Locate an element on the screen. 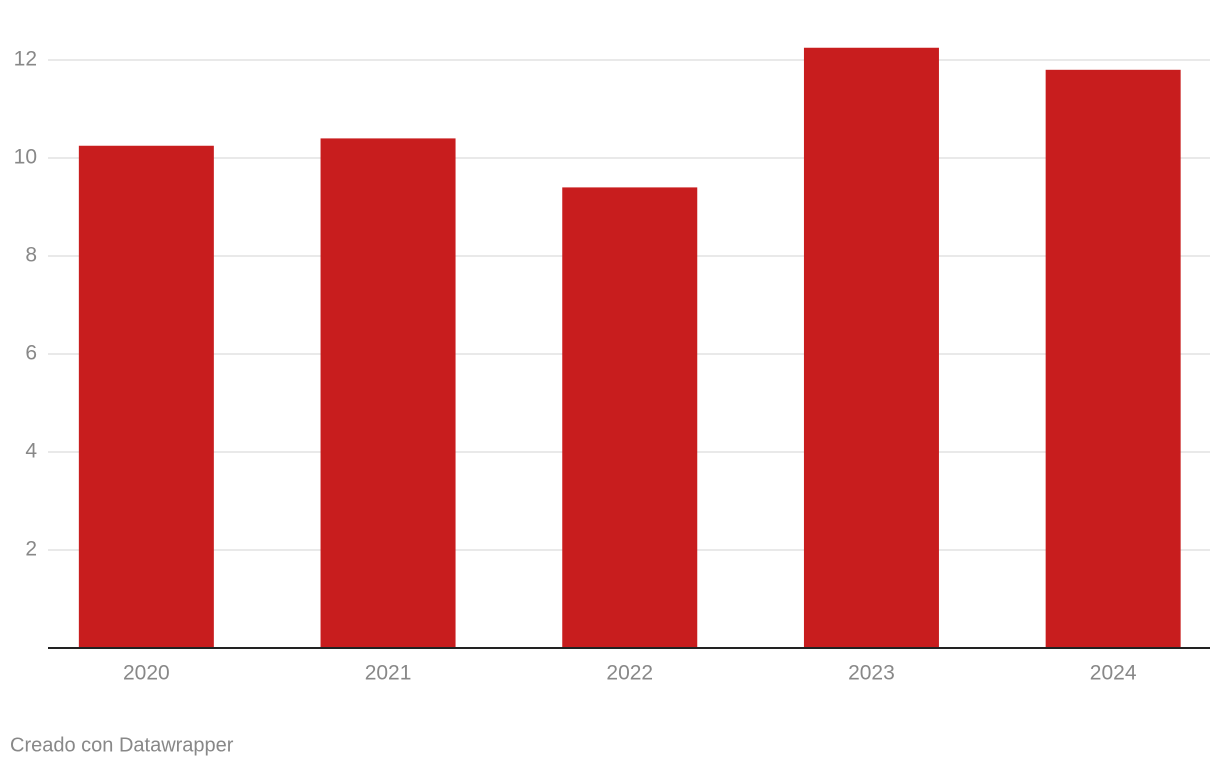 This screenshot has height=770, width=1220. x-tick-label: 2020 is located at coordinates (146, 673).